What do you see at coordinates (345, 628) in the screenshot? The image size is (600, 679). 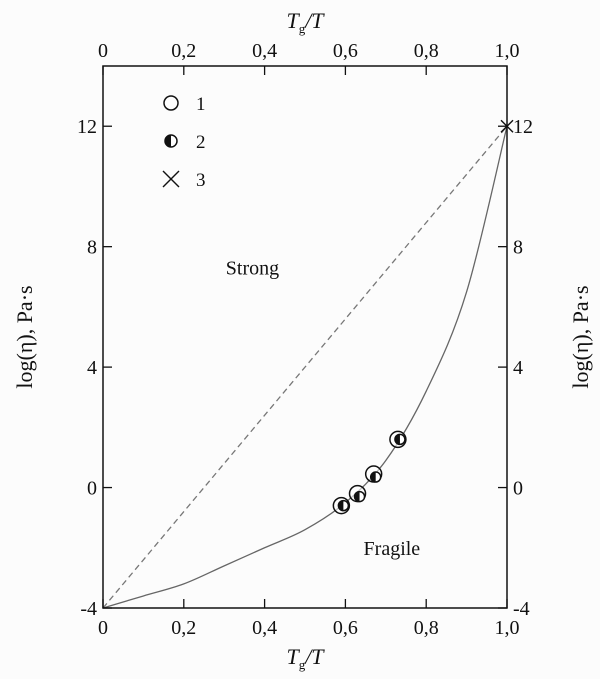 I see `x-tick-label-bottom: 0,6` at bounding box center [345, 628].